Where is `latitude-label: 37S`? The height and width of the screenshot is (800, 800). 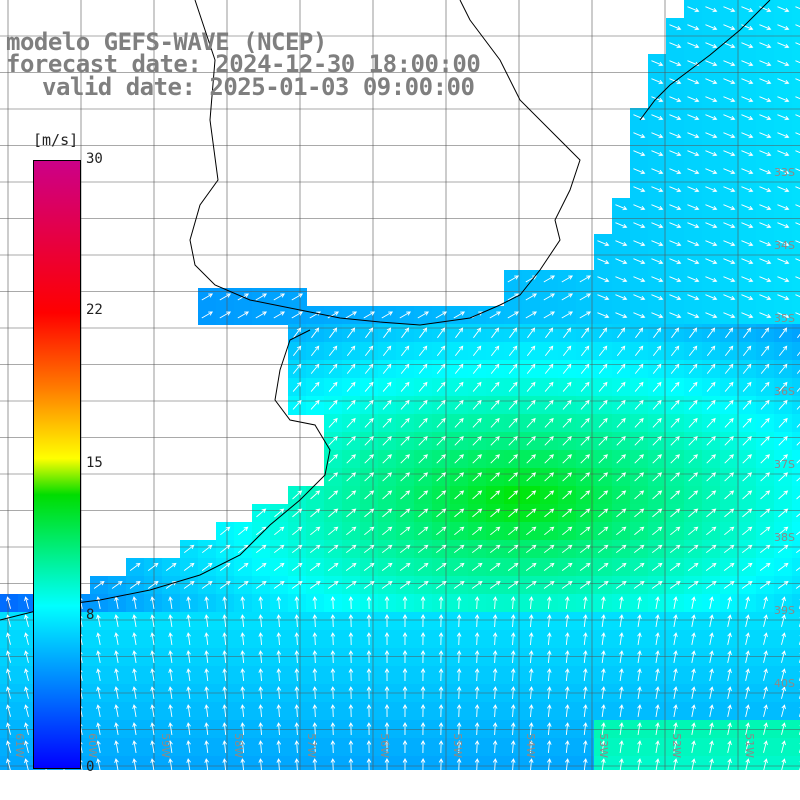
latitude-label: 37S is located at coordinates (784, 464).